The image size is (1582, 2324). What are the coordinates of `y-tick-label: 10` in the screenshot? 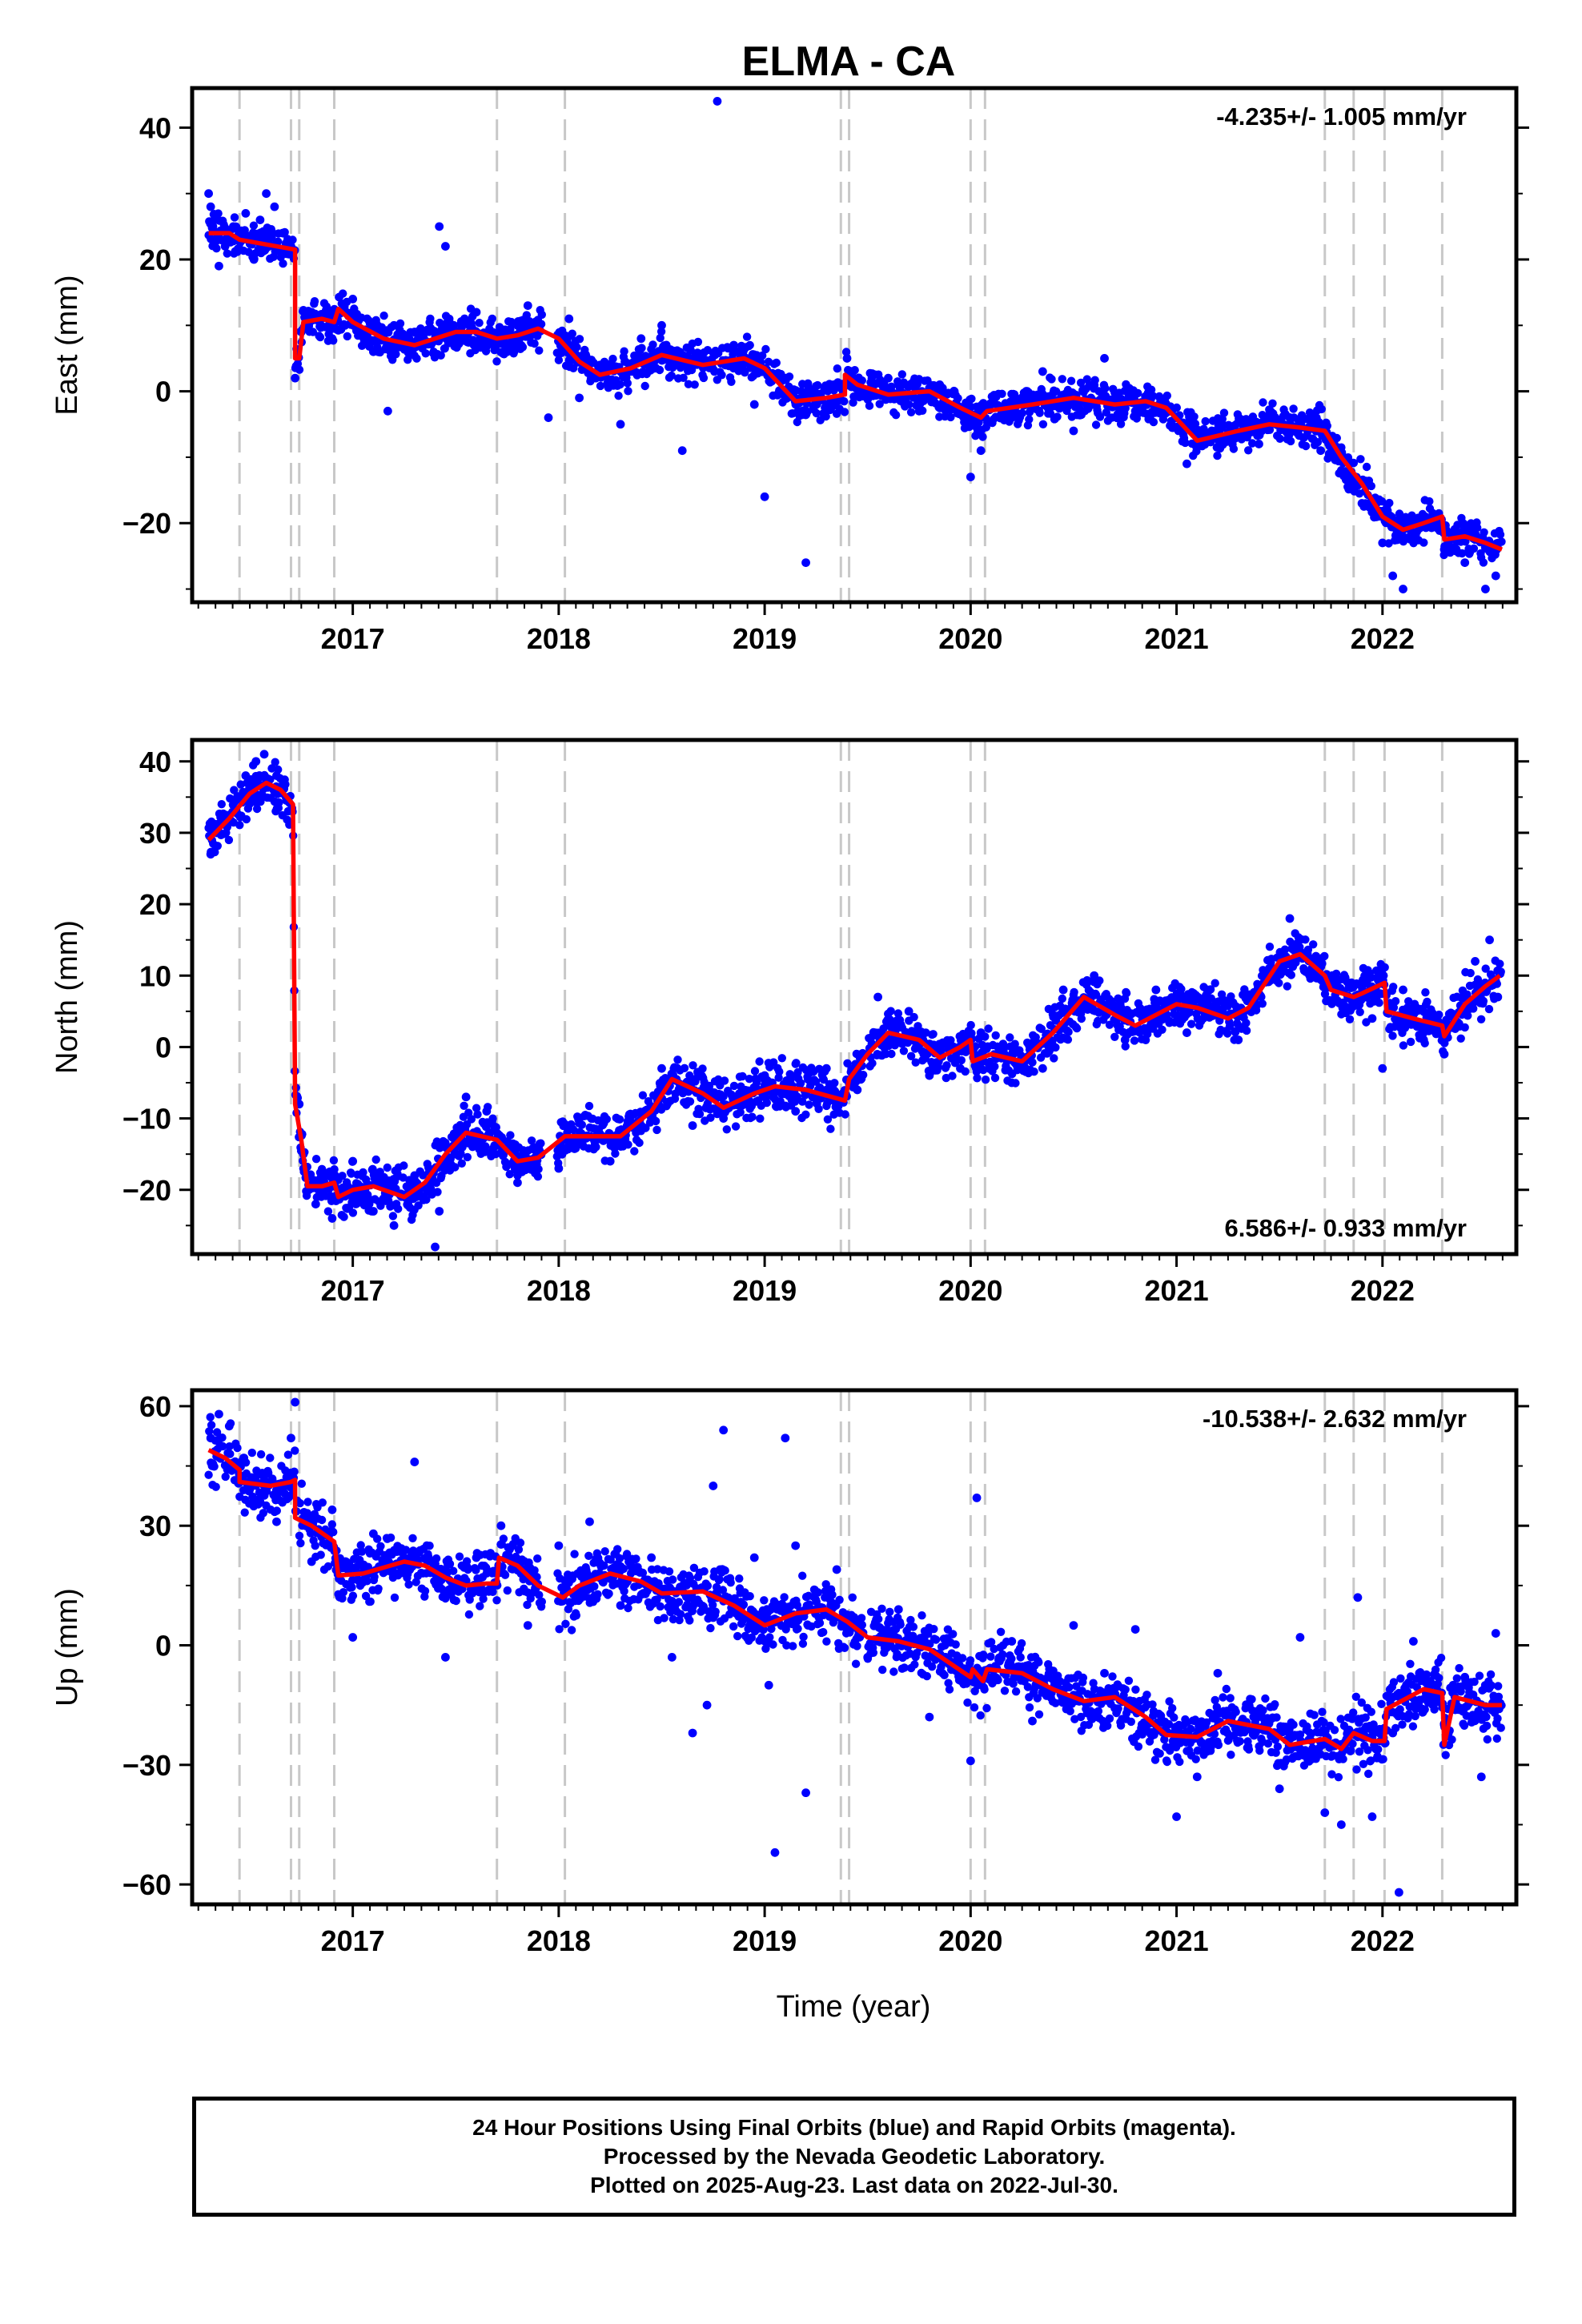 It's located at (155, 975).